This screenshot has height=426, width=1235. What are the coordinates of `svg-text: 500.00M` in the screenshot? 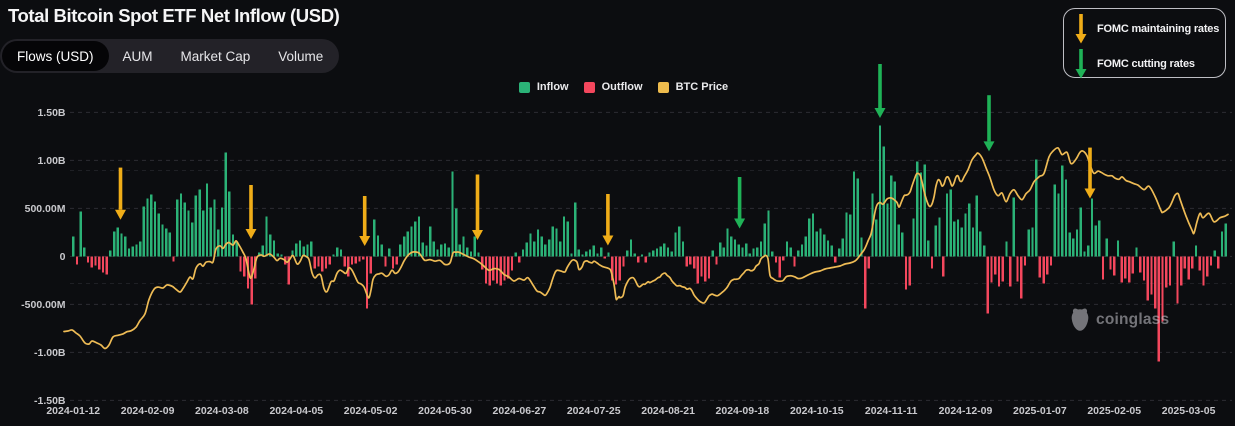 It's located at (45, 209).